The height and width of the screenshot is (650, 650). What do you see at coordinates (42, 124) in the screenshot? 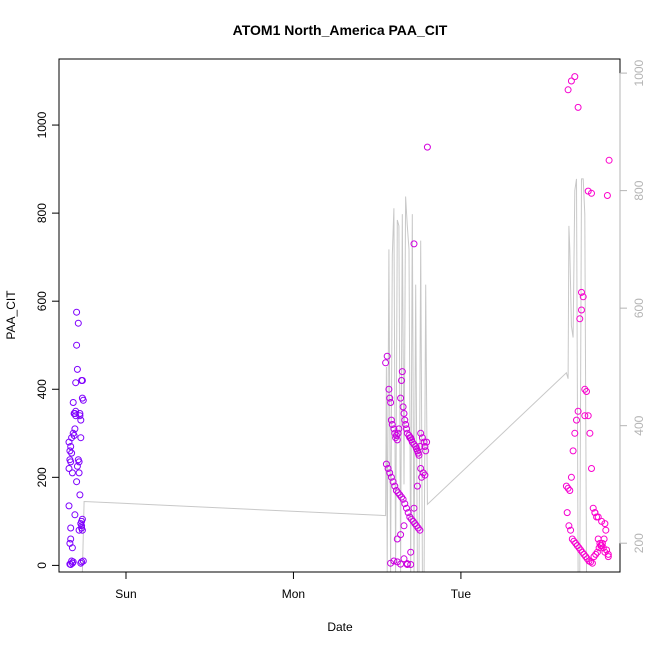
I see `y-tick-label: 1000` at bounding box center [42, 124].